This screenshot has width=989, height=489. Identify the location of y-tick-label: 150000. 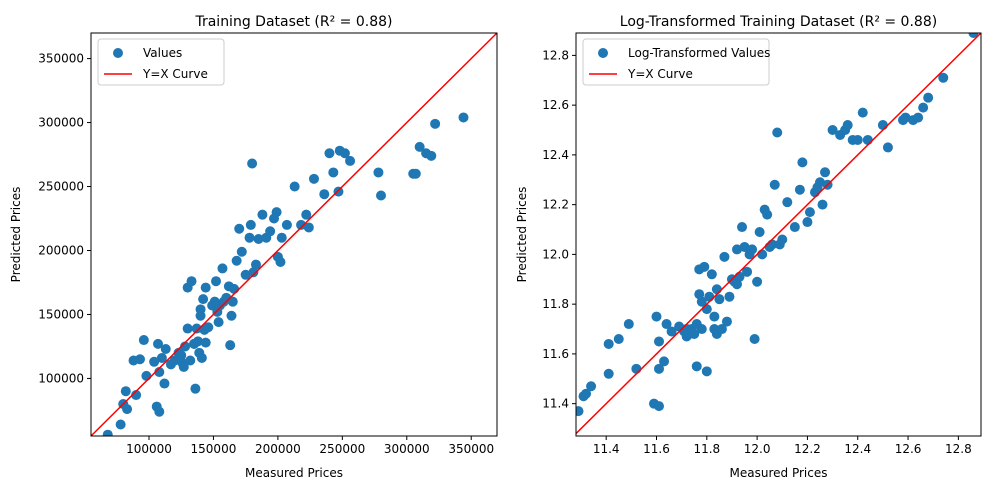
(61, 314).